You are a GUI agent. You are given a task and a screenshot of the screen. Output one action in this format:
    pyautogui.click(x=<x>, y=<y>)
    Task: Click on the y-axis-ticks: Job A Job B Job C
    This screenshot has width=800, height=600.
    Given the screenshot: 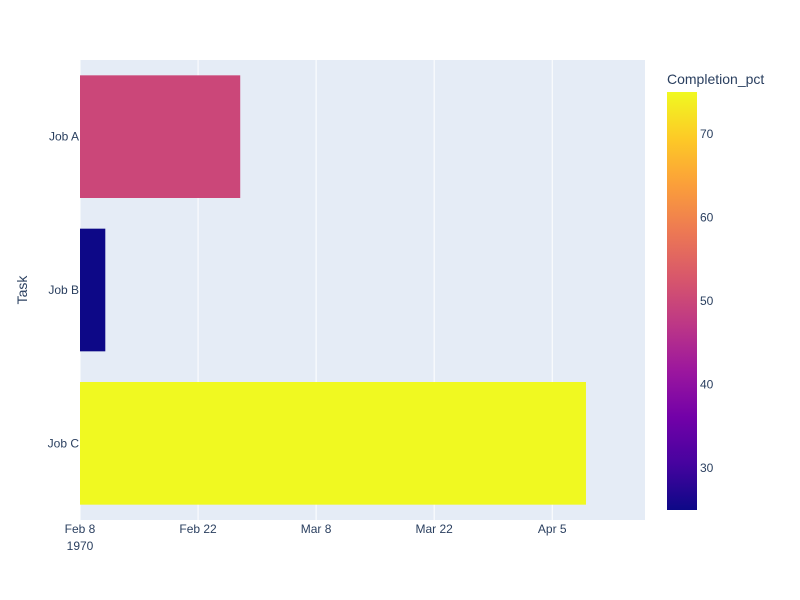 What is the action you would take?
    pyautogui.click(x=64, y=290)
    